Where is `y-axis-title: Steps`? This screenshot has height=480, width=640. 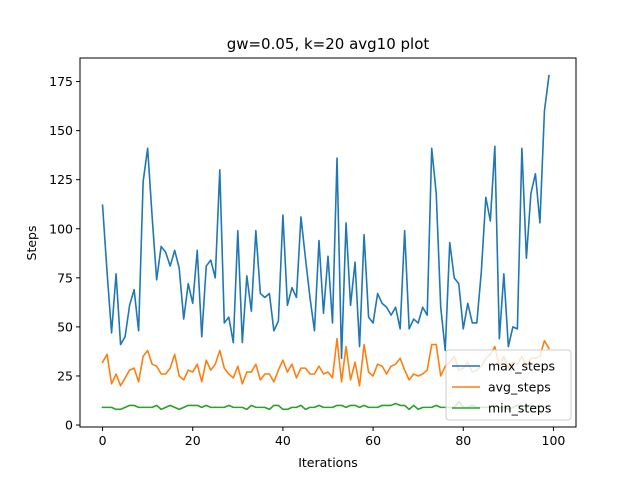
y-axis-title: Steps is located at coordinates (31, 243).